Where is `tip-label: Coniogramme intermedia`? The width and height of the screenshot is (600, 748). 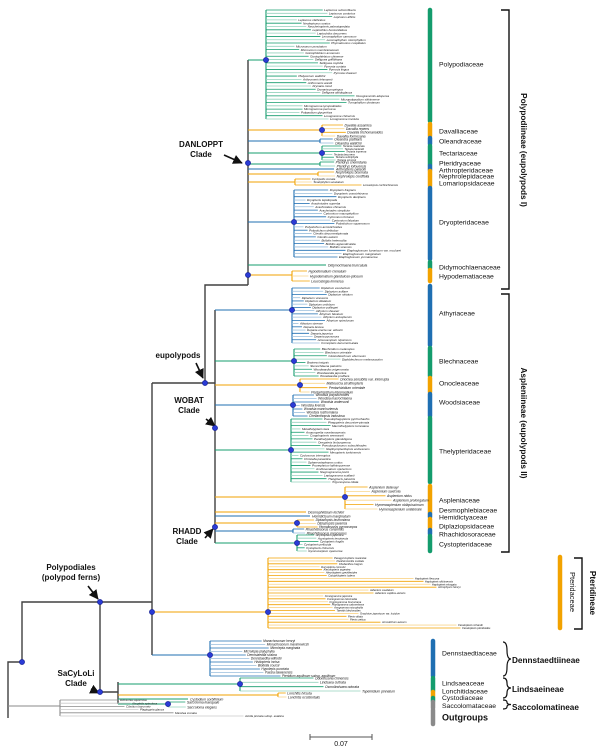
tip-label: Coniogramme intermedia is located at coordinates (342, 599).